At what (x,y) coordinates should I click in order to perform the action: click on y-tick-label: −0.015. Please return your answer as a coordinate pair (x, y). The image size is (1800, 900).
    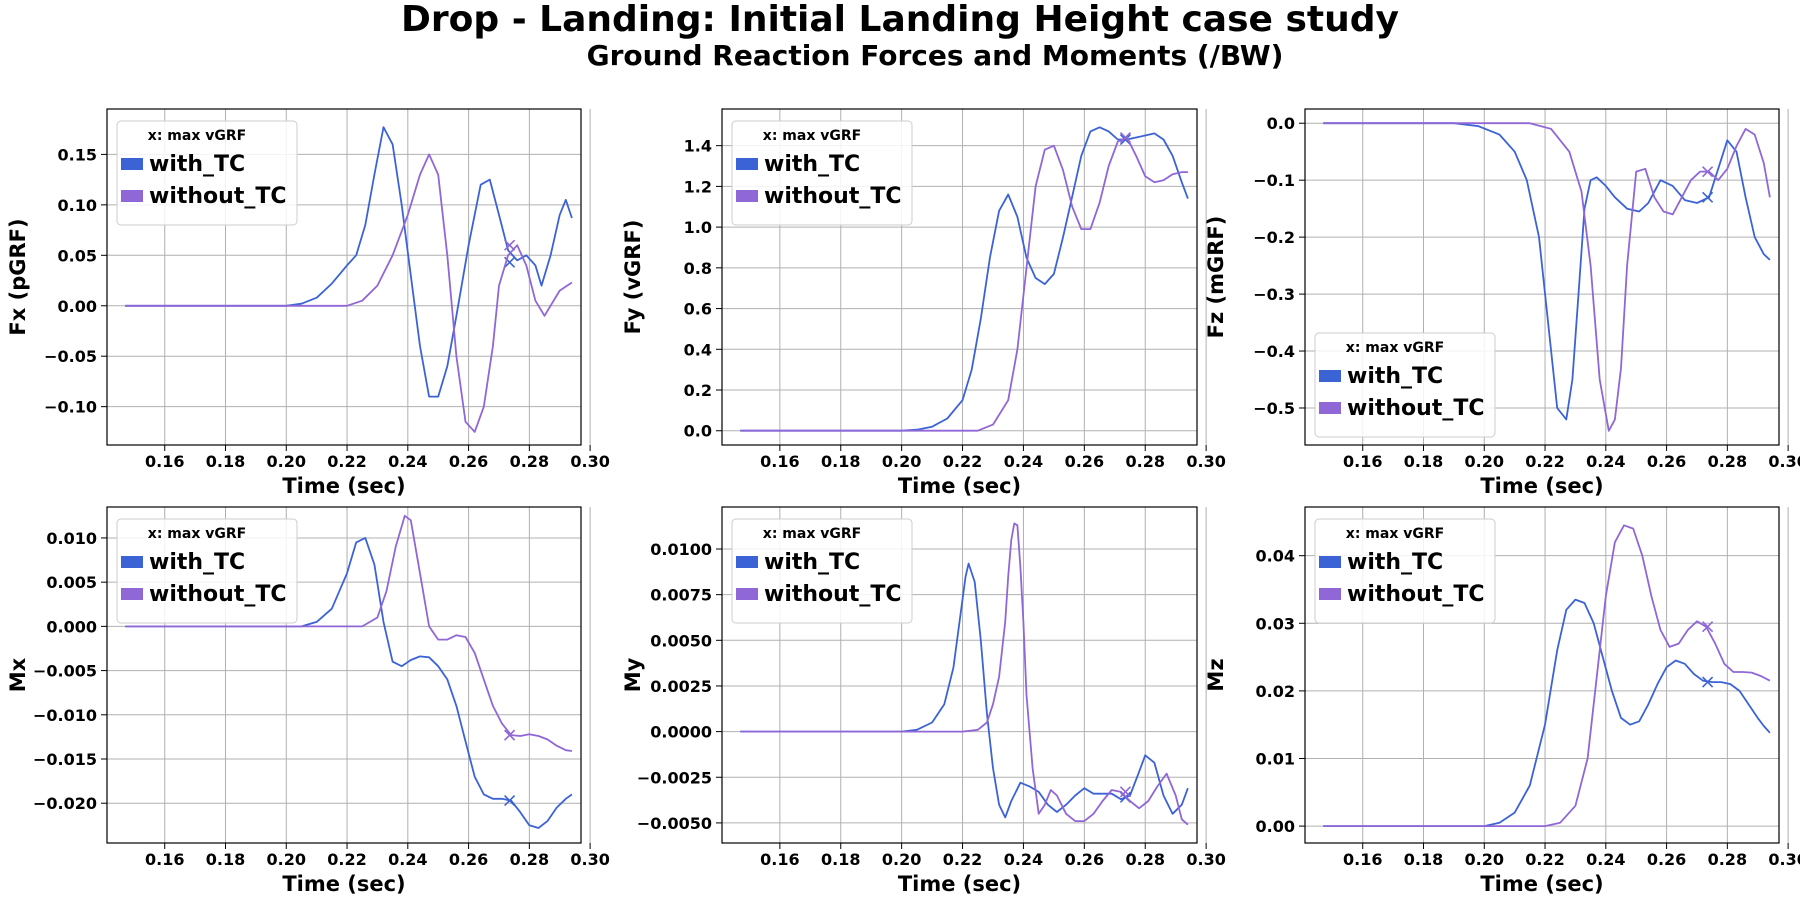
    Looking at the image, I should click on (65, 759).